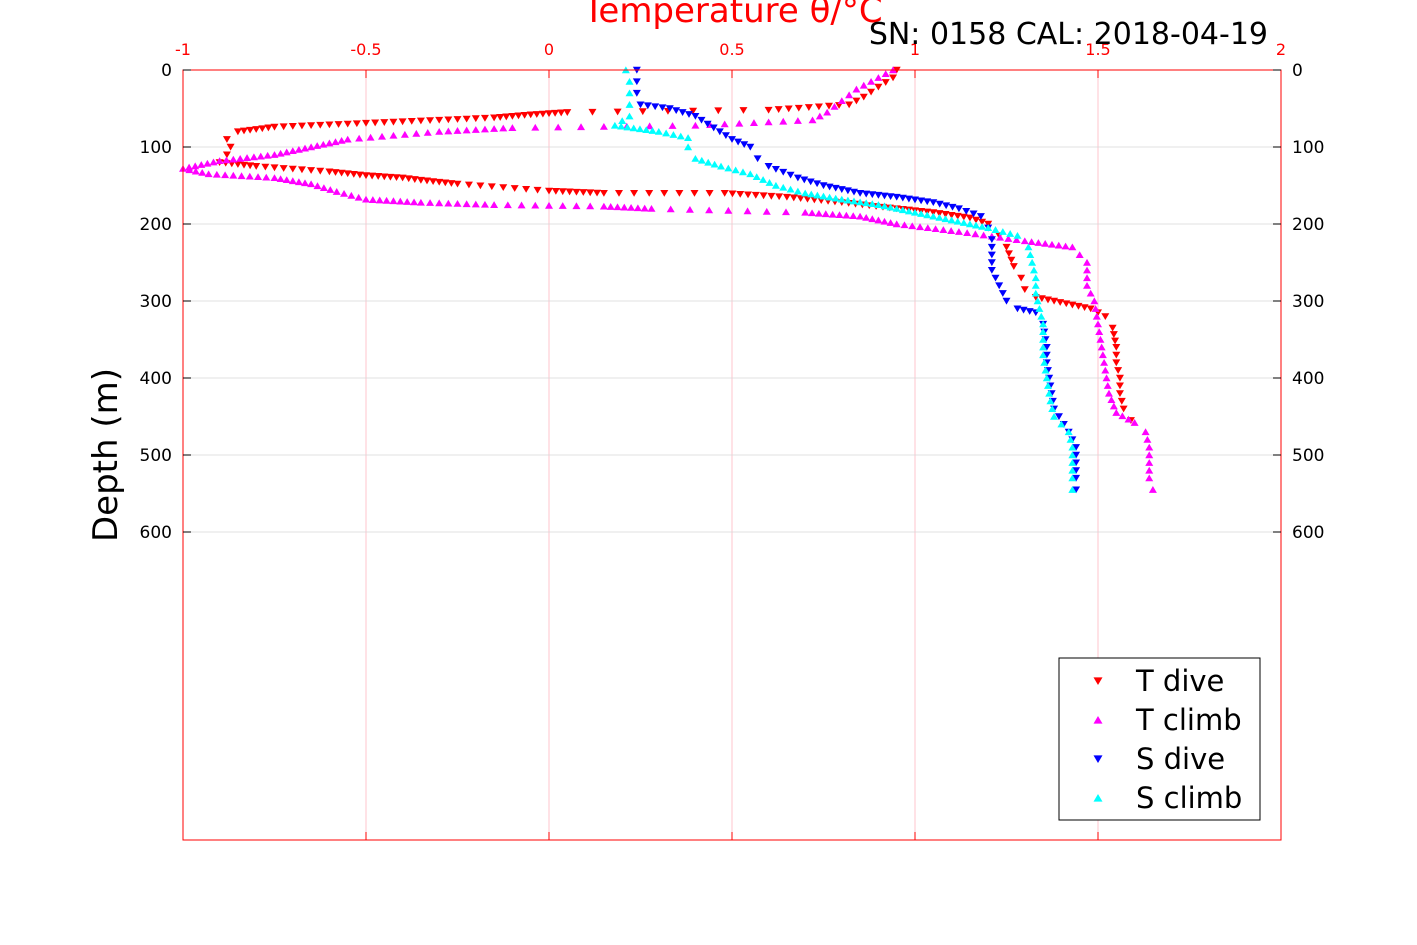 This screenshot has width=1417, height=945. Describe the element at coordinates (1097, 49) in the screenshot. I see `x-tick-label: 1.5` at that location.